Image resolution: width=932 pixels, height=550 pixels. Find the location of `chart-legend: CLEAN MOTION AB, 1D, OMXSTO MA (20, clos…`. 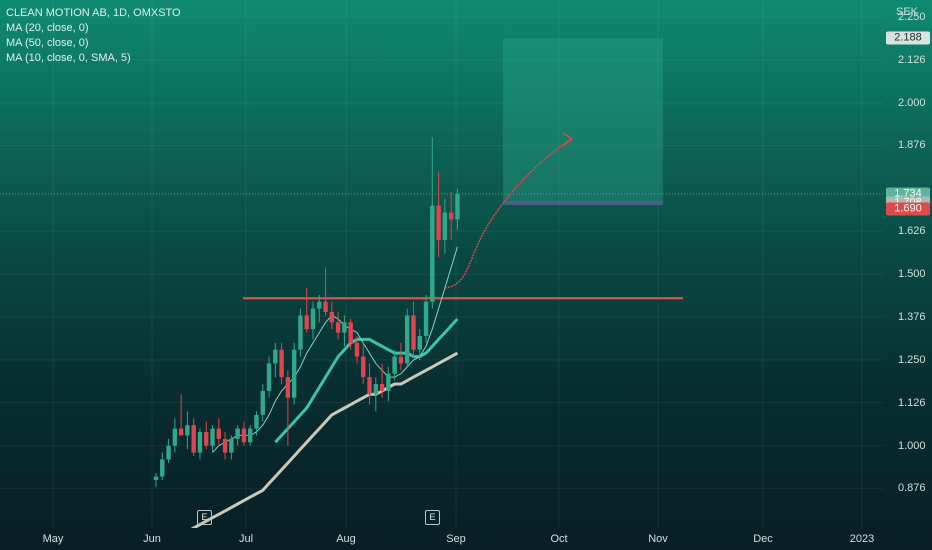

chart-legend: CLEAN MOTION AB, 1D, OMXSTO MA (20, clos… is located at coordinates (93, 36).